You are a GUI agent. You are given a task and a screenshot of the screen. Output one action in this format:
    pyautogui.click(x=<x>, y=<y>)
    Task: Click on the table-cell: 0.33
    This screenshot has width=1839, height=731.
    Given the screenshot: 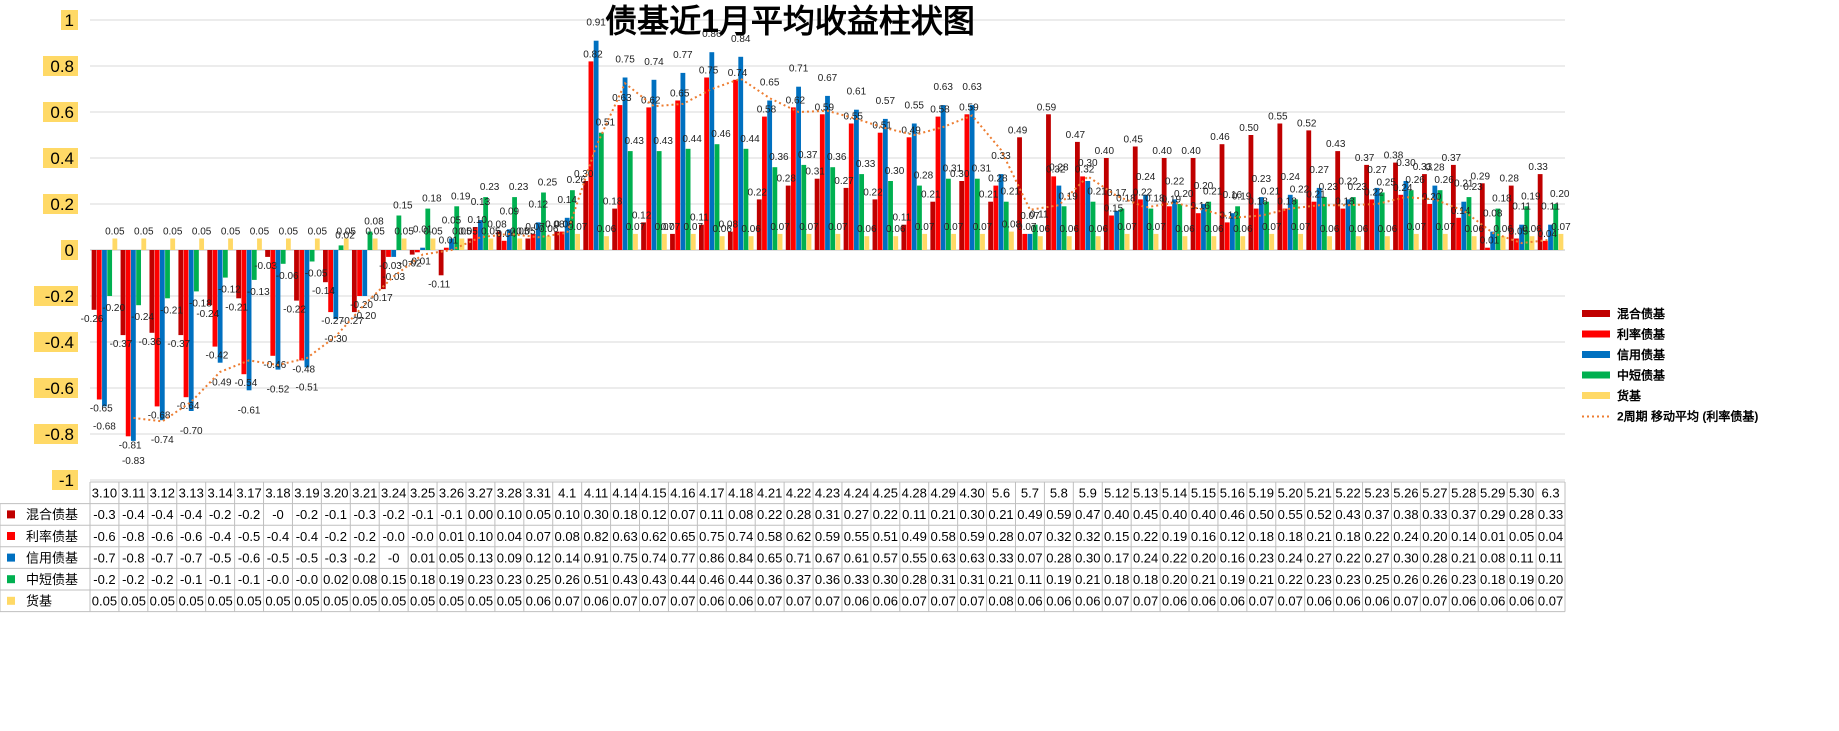 What is the action you would take?
    pyautogui.click(x=856, y=579)
    